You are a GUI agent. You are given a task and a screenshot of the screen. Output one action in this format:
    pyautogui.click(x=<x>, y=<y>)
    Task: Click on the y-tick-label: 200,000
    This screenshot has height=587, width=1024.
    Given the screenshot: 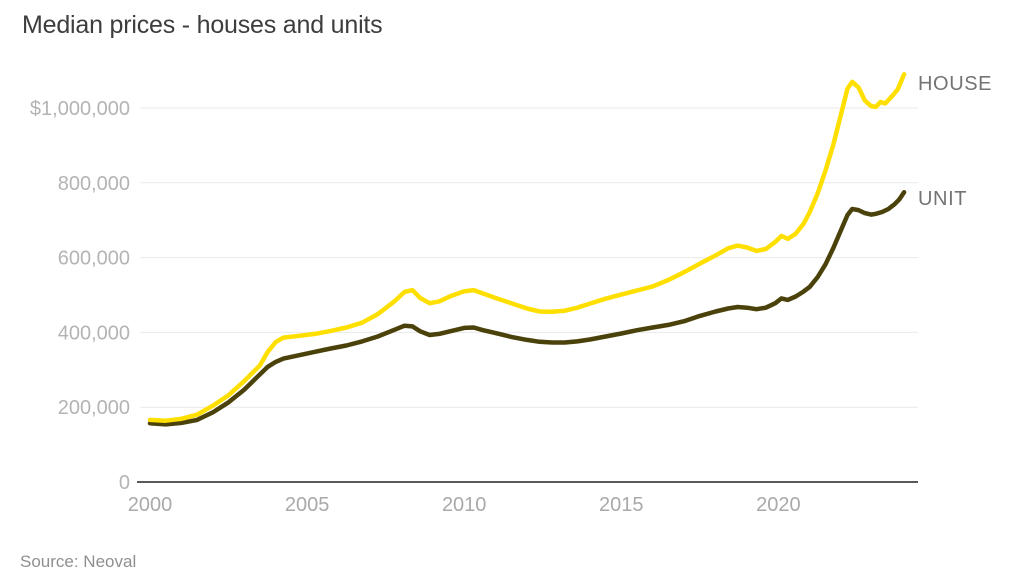 What is the action you would take?
    pyautogui.click(x=94, y=408)
    